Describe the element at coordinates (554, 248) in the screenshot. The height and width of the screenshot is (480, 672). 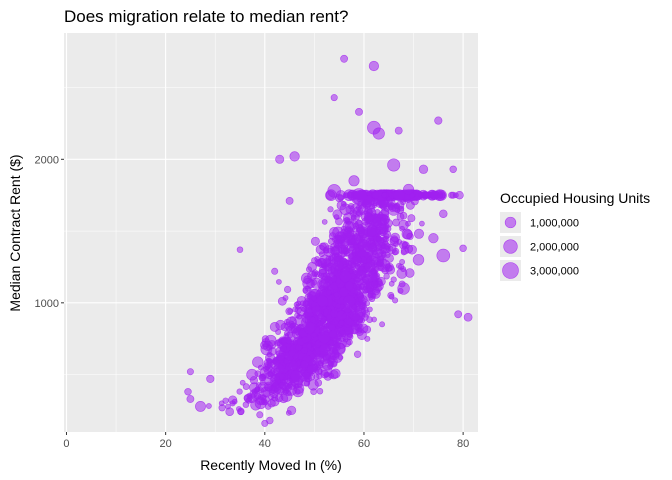
I see `legend-label: 2,000,000` at that location.